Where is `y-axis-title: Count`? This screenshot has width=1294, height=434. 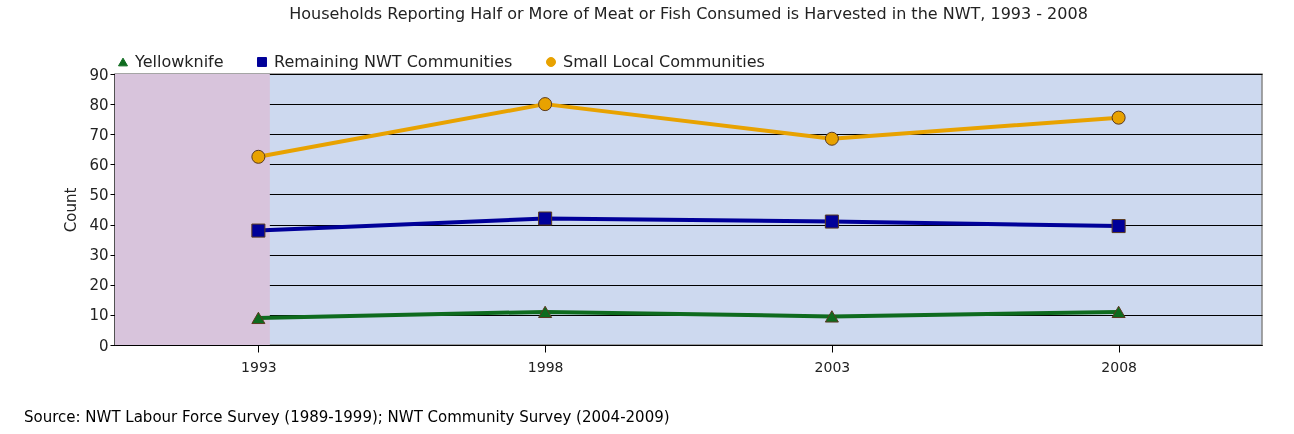
y-axis-title: Count is located at coordinates (71, 210).